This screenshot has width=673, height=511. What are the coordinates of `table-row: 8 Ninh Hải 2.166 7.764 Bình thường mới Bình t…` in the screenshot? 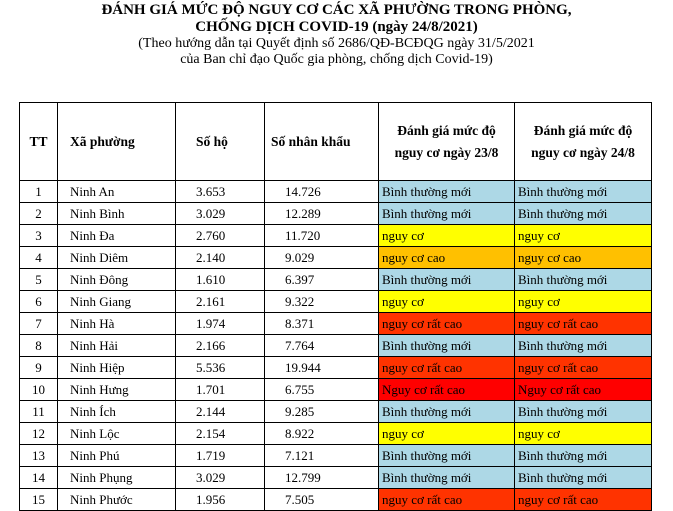 It's located at (335, 345).